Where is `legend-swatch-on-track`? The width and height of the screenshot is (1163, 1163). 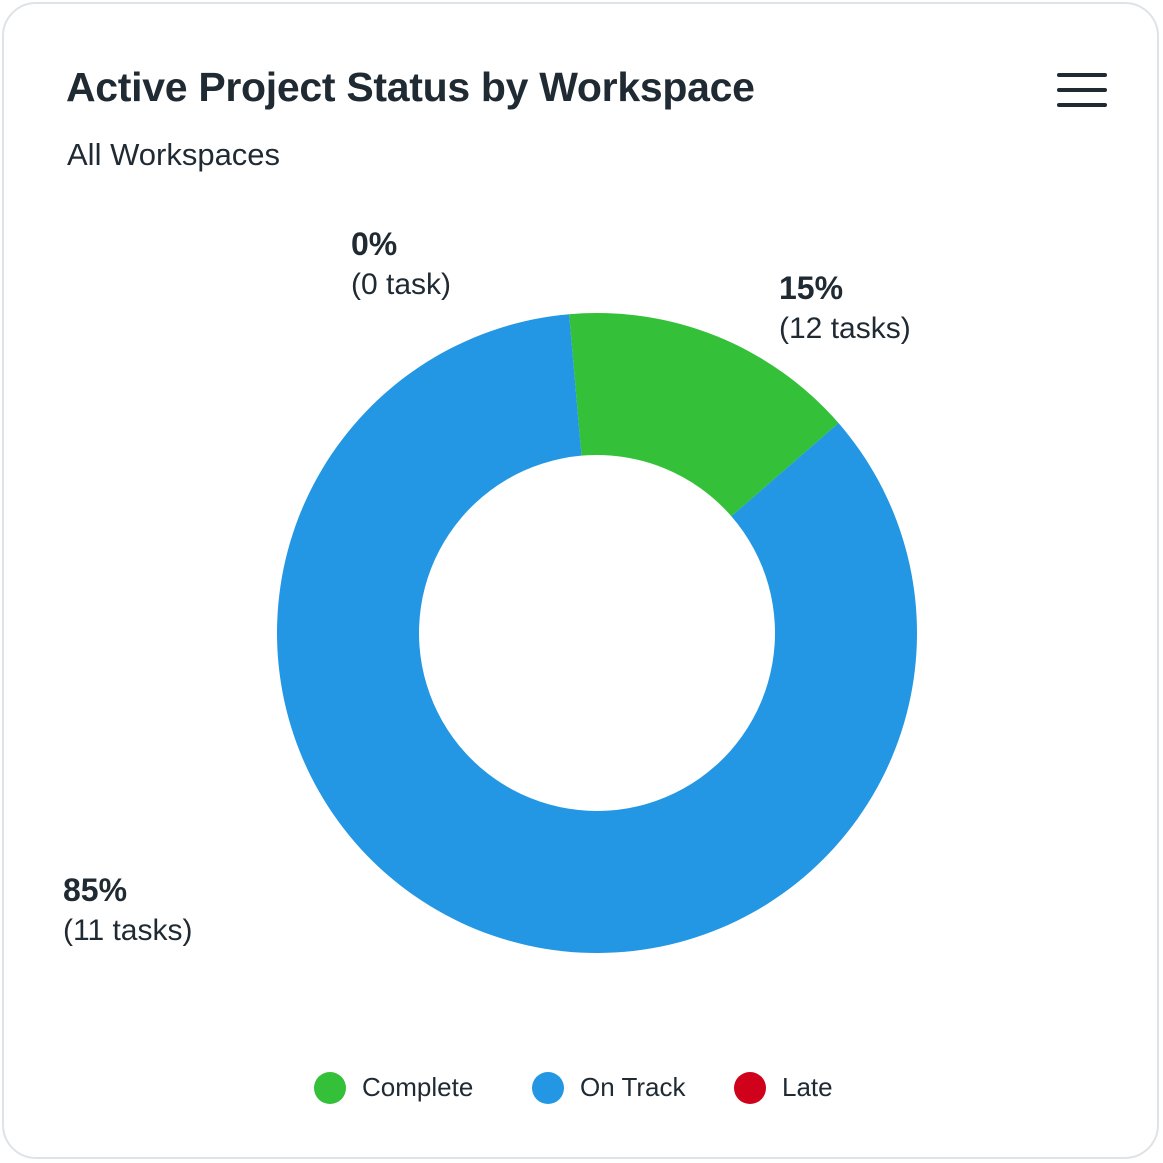
legend-swatch-on-track is located at coordinates (548, 1088).